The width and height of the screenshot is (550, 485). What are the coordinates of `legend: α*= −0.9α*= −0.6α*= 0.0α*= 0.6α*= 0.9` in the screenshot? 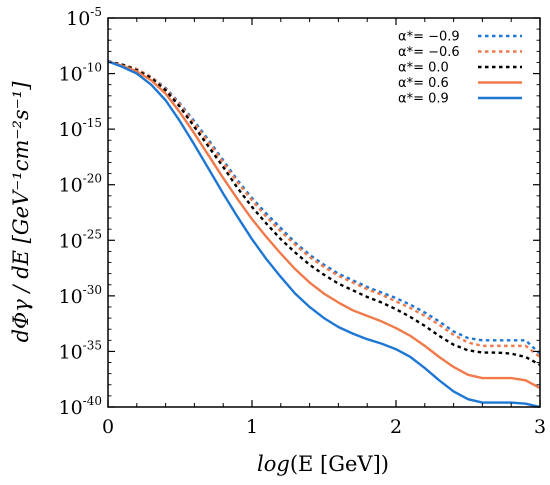 It's located at (460, 68).